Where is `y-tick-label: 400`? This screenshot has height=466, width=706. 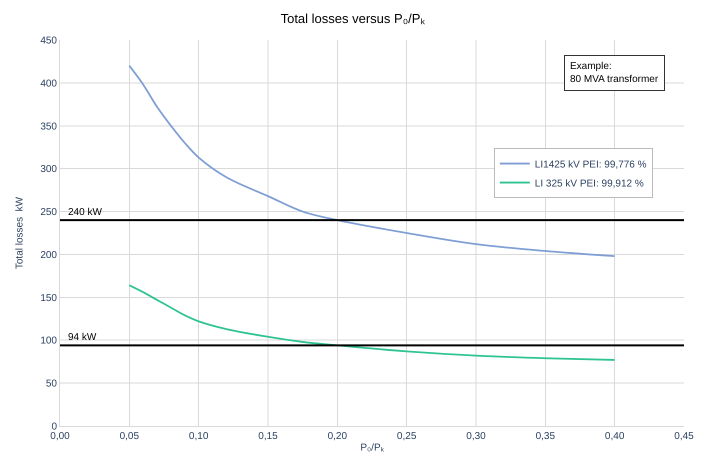
y-tick-label: 400 is located at coordinates (49, 84).